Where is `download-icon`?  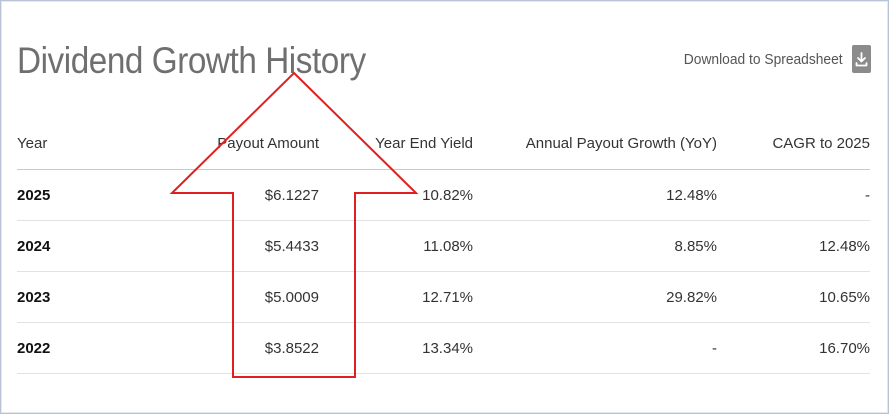 download-icon is located at coordinates (861, 59).